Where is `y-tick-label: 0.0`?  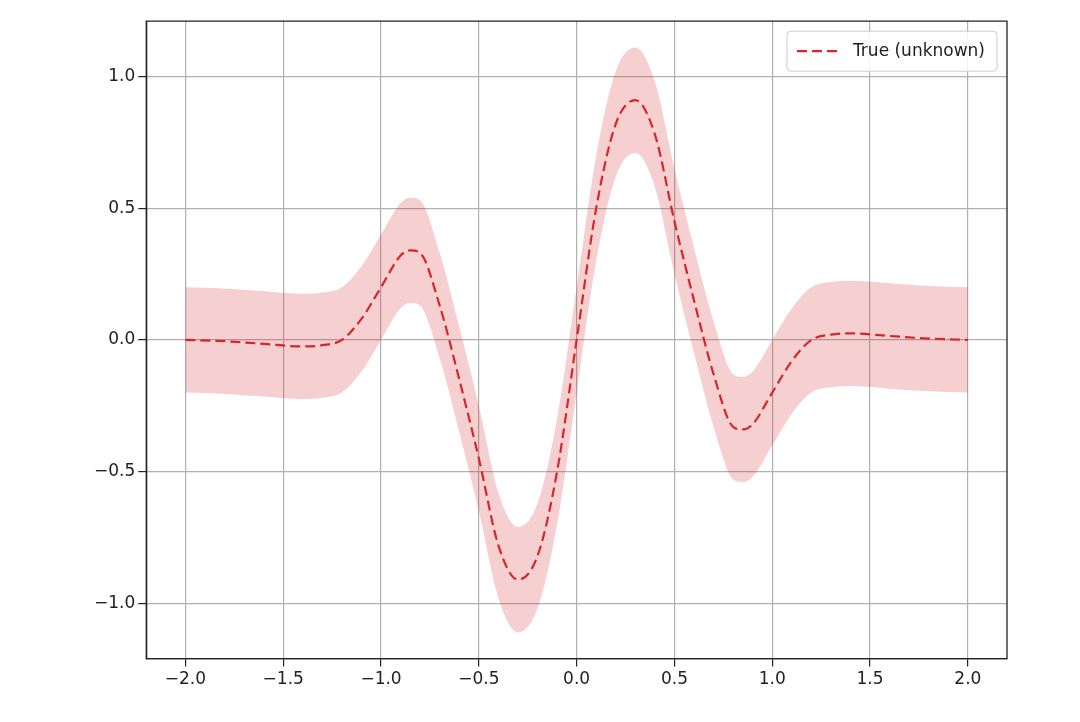 y-tick-label: 0.0 is located at coordinates (122, 338).